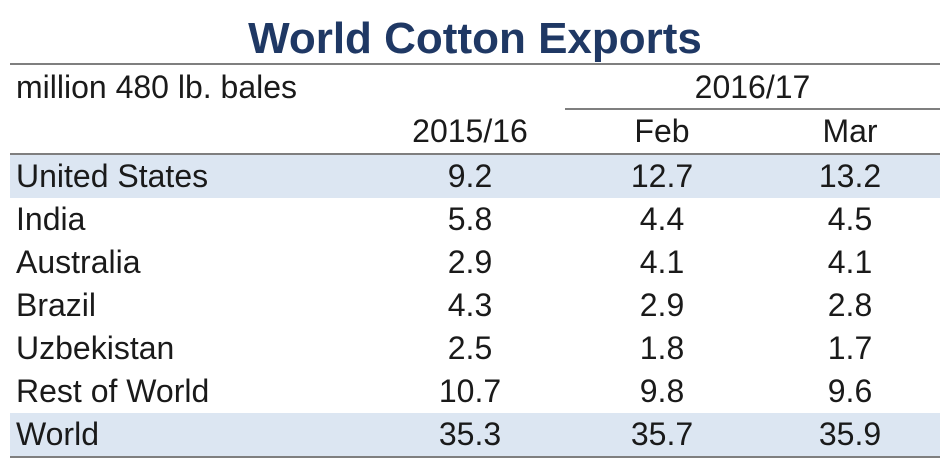 Image resolution: width=950 pixels, height=470 pixels. What do you see at coordinates (470, 434) in the screenshot?
I see `table-cell: 35.3` at bounding box center [470, 434].